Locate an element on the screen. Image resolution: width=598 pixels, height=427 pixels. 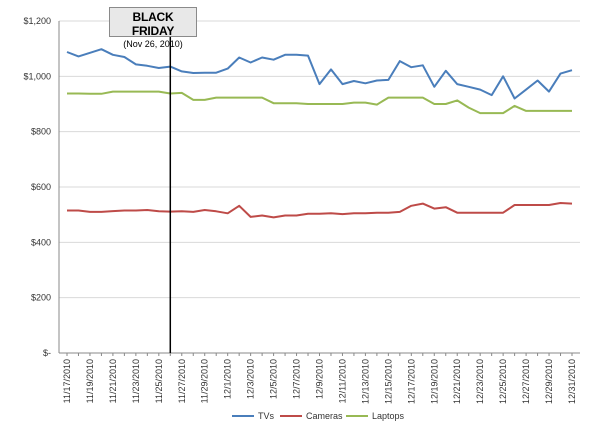
annotation-subtitle: (Nov 26, 2010) is located at coordinates (153, 44).